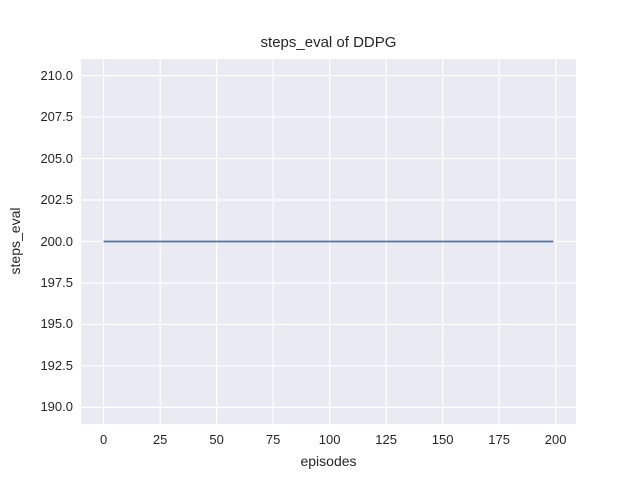 The width and height of the screenshot is (640, 480). Describe the element at coordinates (160, 439) in the screenshot. I see `x-tick-label: 25` at that location.